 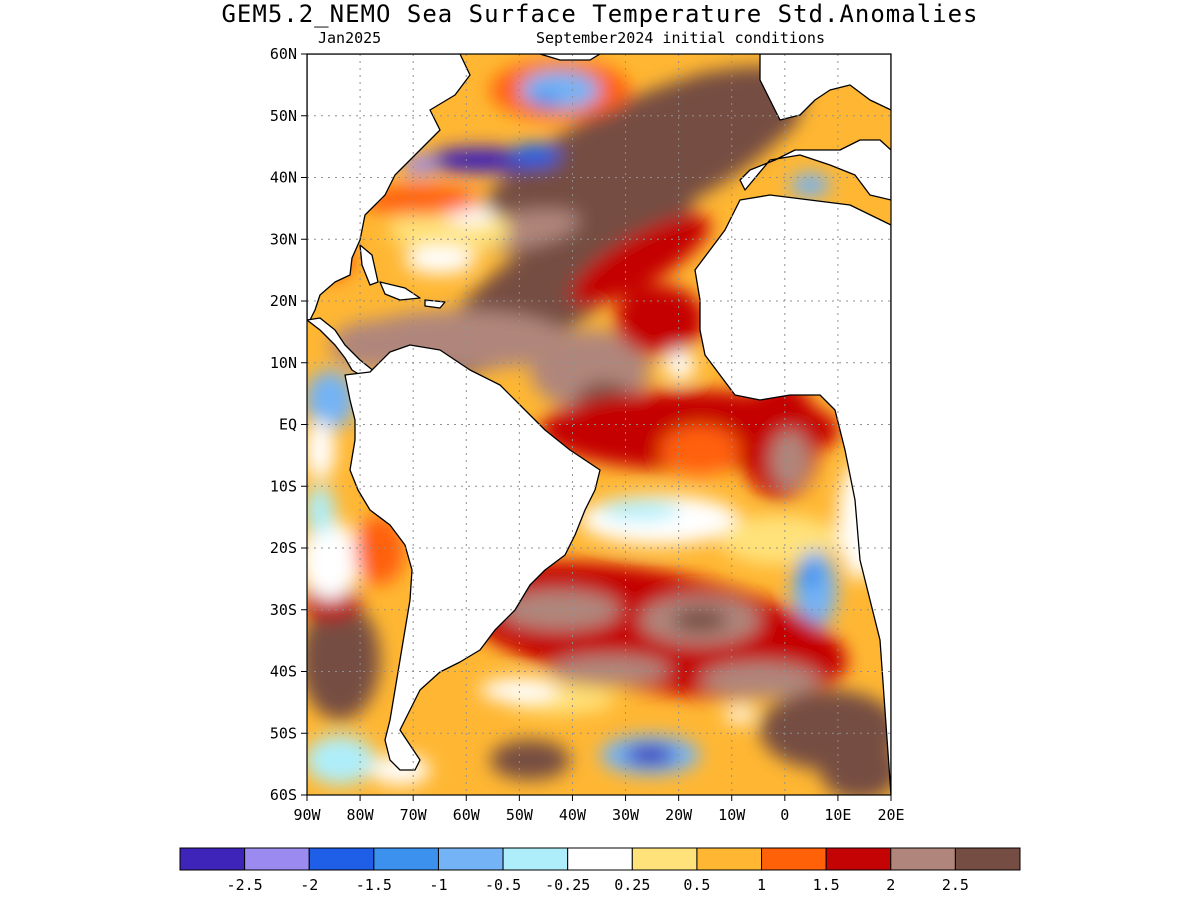 What do you see at coordinates (598, 885) in the screenshot?
I see `colorbar-labels: -2.5 -2 -1.5 -1 -0.5 -0.25 0.25 0.5 1 1.5 2 2.5` at bounding box center [598, 885].